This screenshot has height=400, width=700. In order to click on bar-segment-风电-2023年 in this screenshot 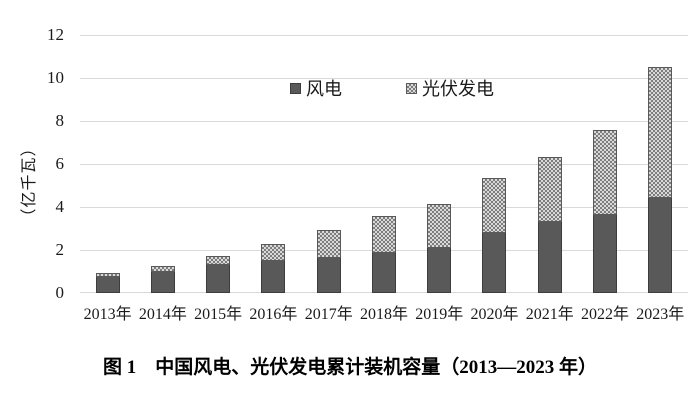, I will do `click(660, 245)`.